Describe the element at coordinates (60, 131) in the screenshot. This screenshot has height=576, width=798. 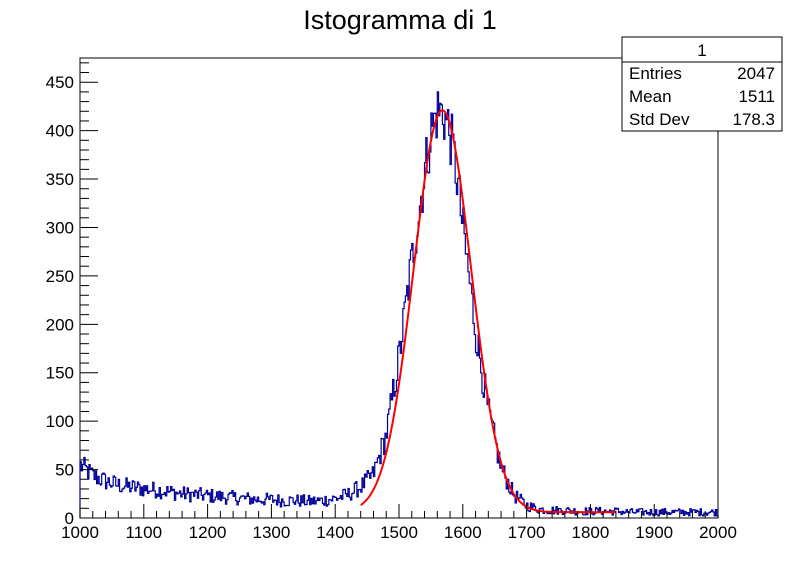
I see `y-tick-label: 400` at that location.